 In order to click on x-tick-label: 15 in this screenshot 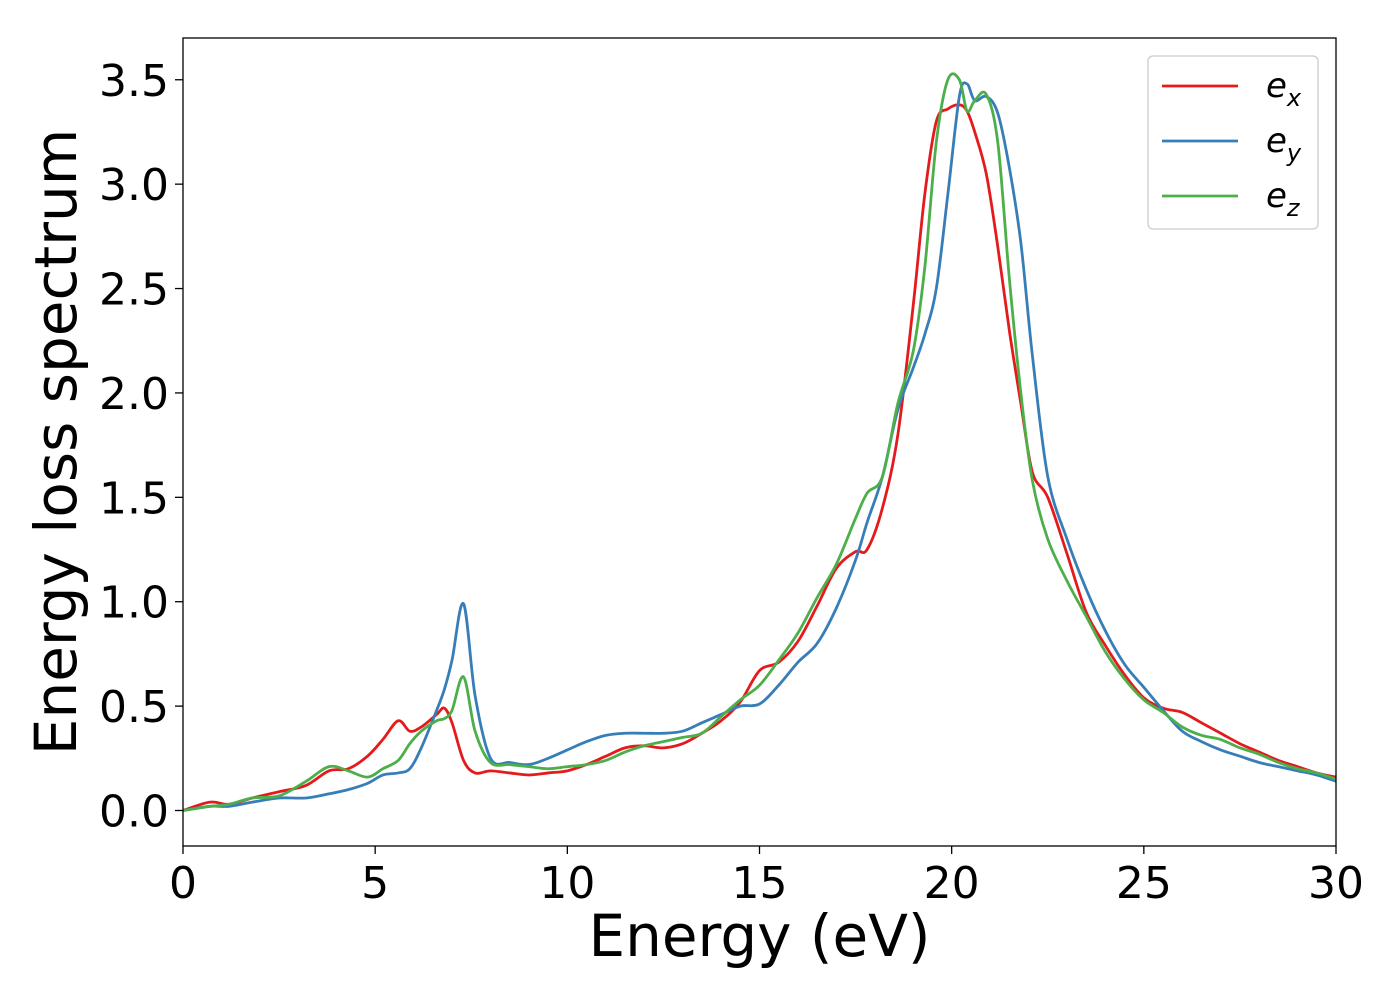, I will do `click(760, 883)`.